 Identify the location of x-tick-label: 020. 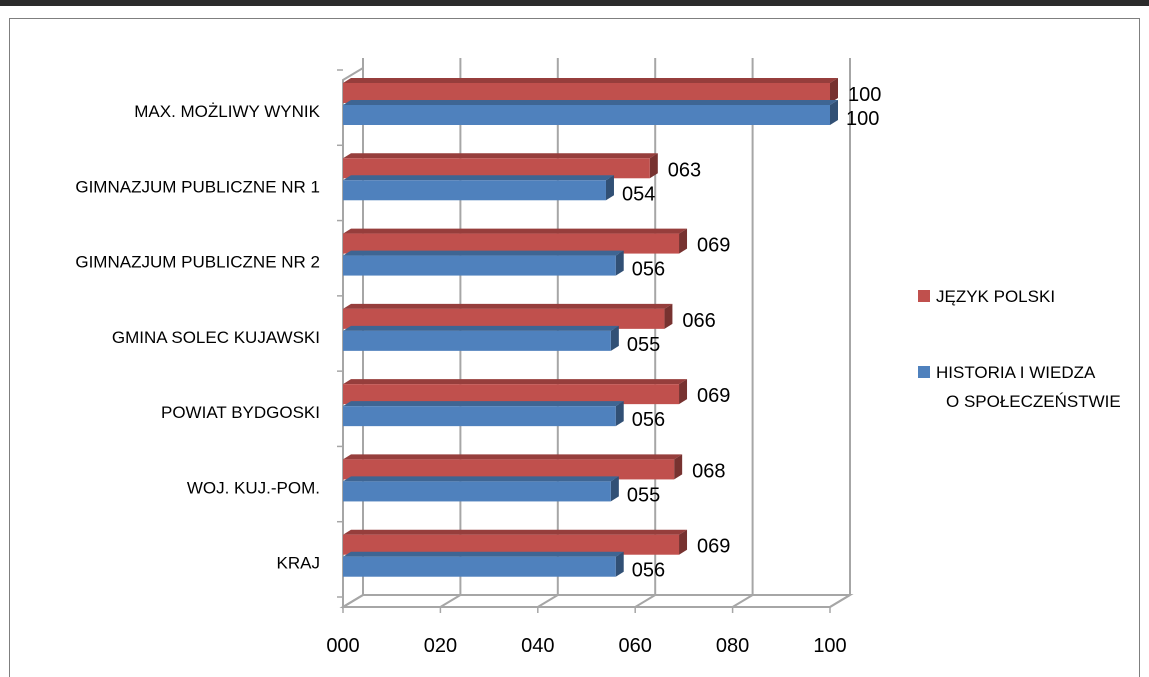
(440, 646).